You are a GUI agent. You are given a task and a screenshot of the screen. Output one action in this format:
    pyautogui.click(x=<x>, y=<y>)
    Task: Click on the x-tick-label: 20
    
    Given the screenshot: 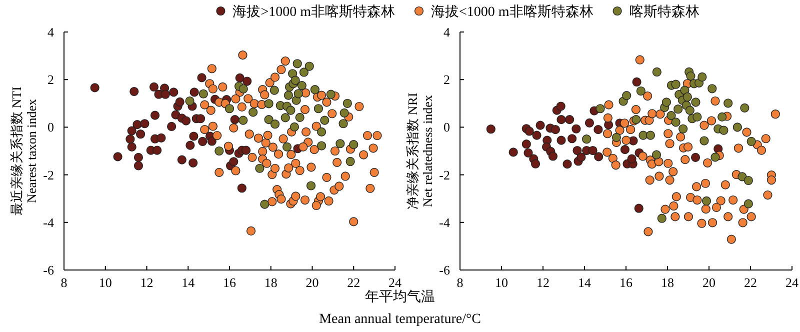 What is the action you would take?
    pyautogui.click(x=709, y=282)
    